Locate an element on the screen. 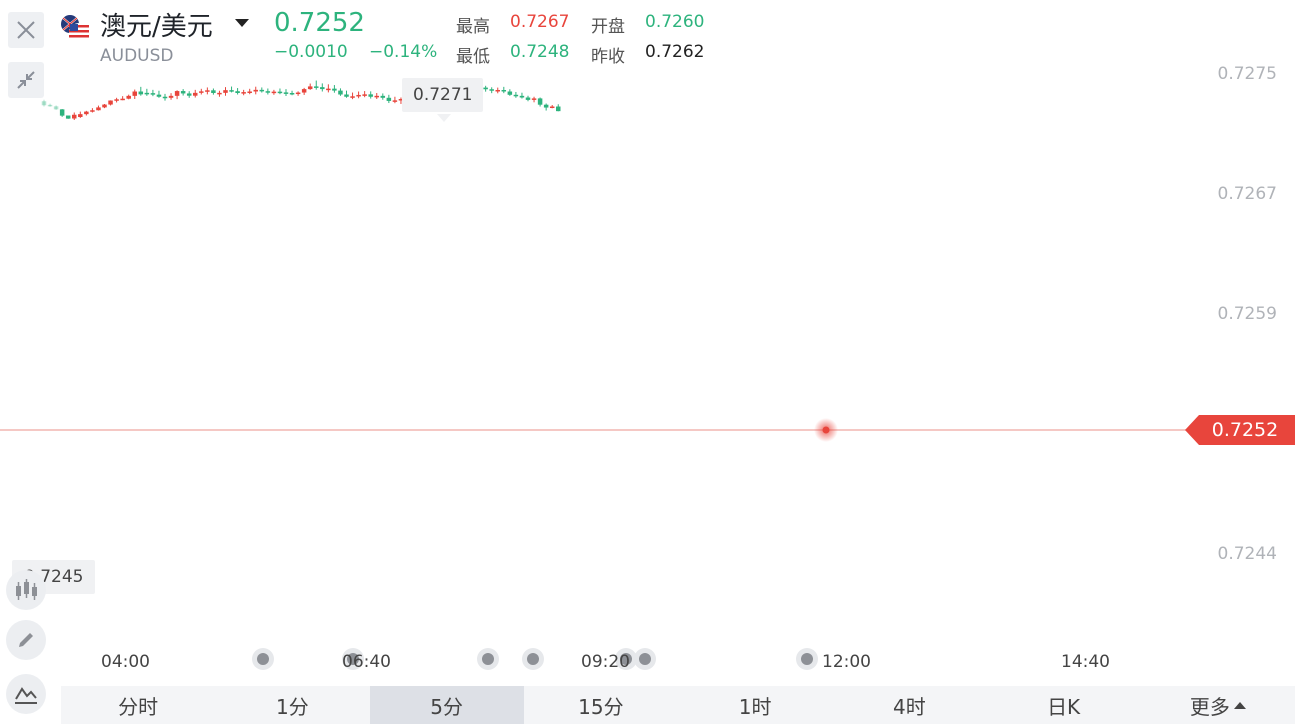  x-tick: 04:00 is located at coordinates (125, 662).